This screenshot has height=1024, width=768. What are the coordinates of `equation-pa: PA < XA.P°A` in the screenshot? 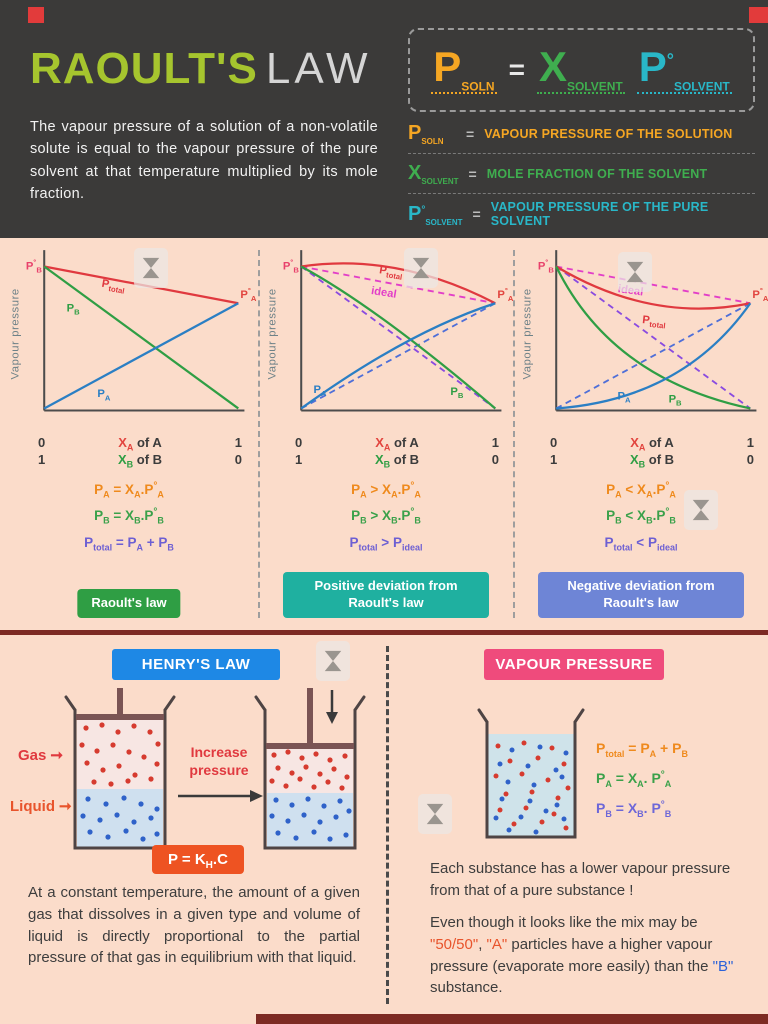 It's located at (641, 490).